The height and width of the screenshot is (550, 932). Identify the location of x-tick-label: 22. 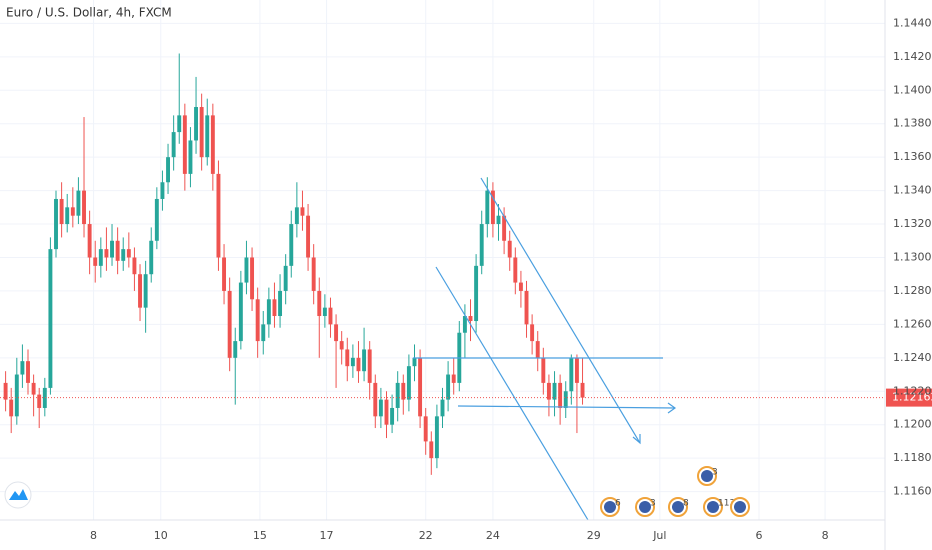
(426, 535).